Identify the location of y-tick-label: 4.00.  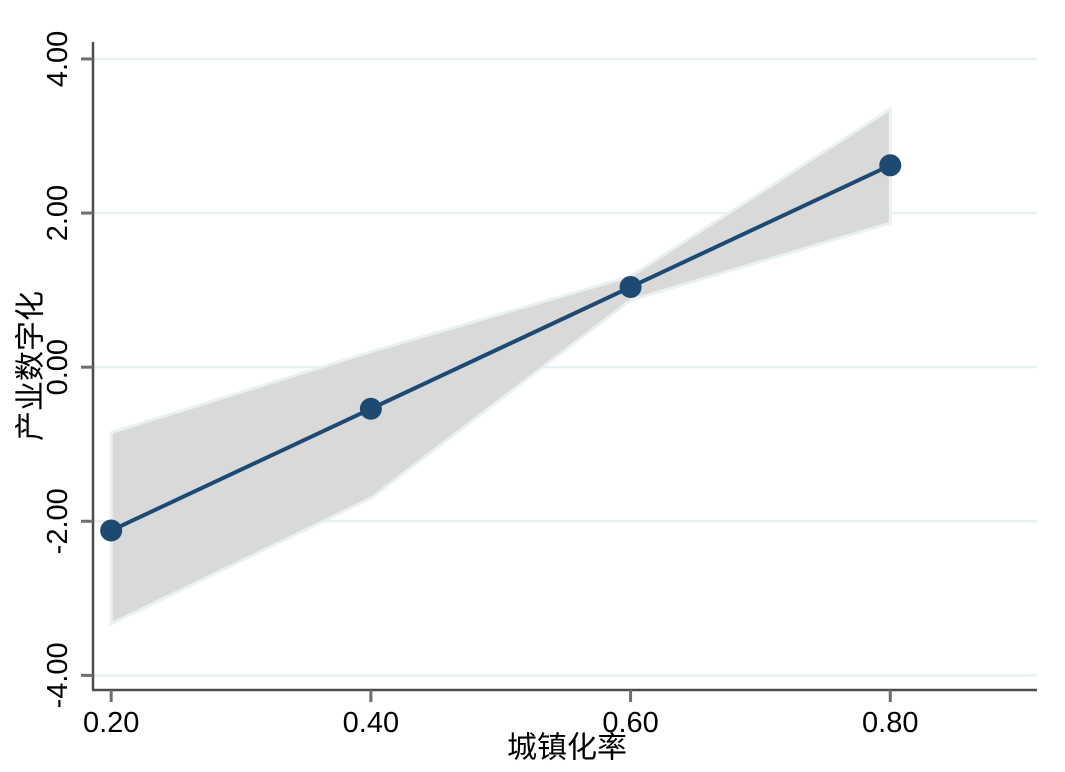
(58, 59).